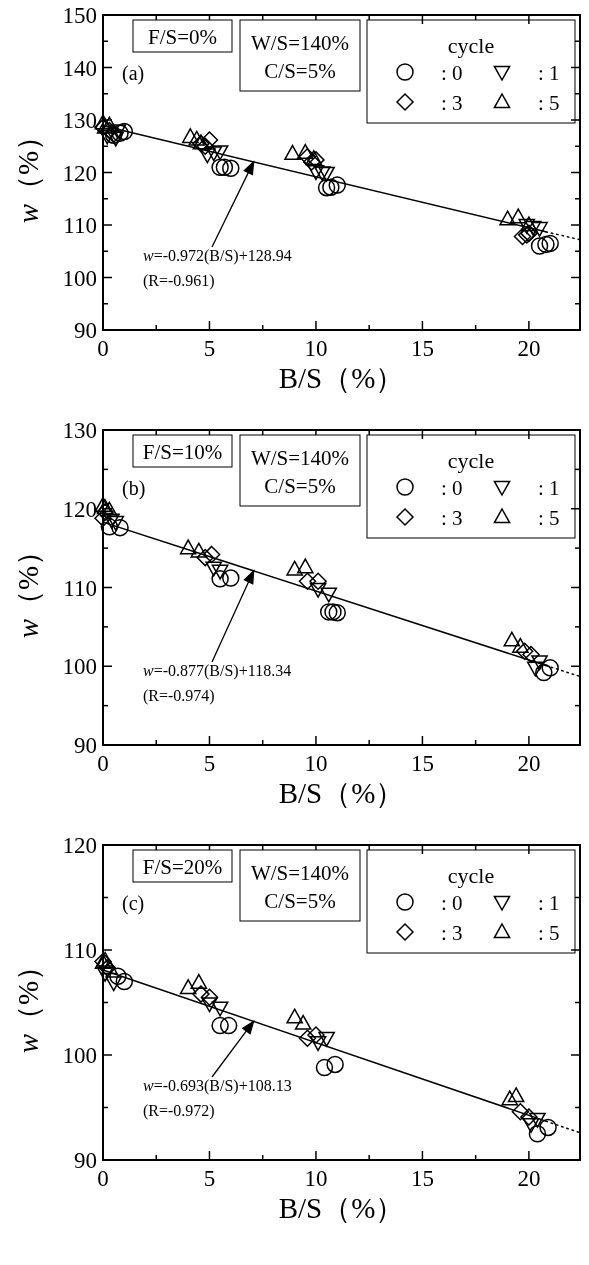 This screenshot has height=1265, width=589. Describe the element at coordinates (134, 488) in the screenshot. I see `annotation: (b)` at that location.